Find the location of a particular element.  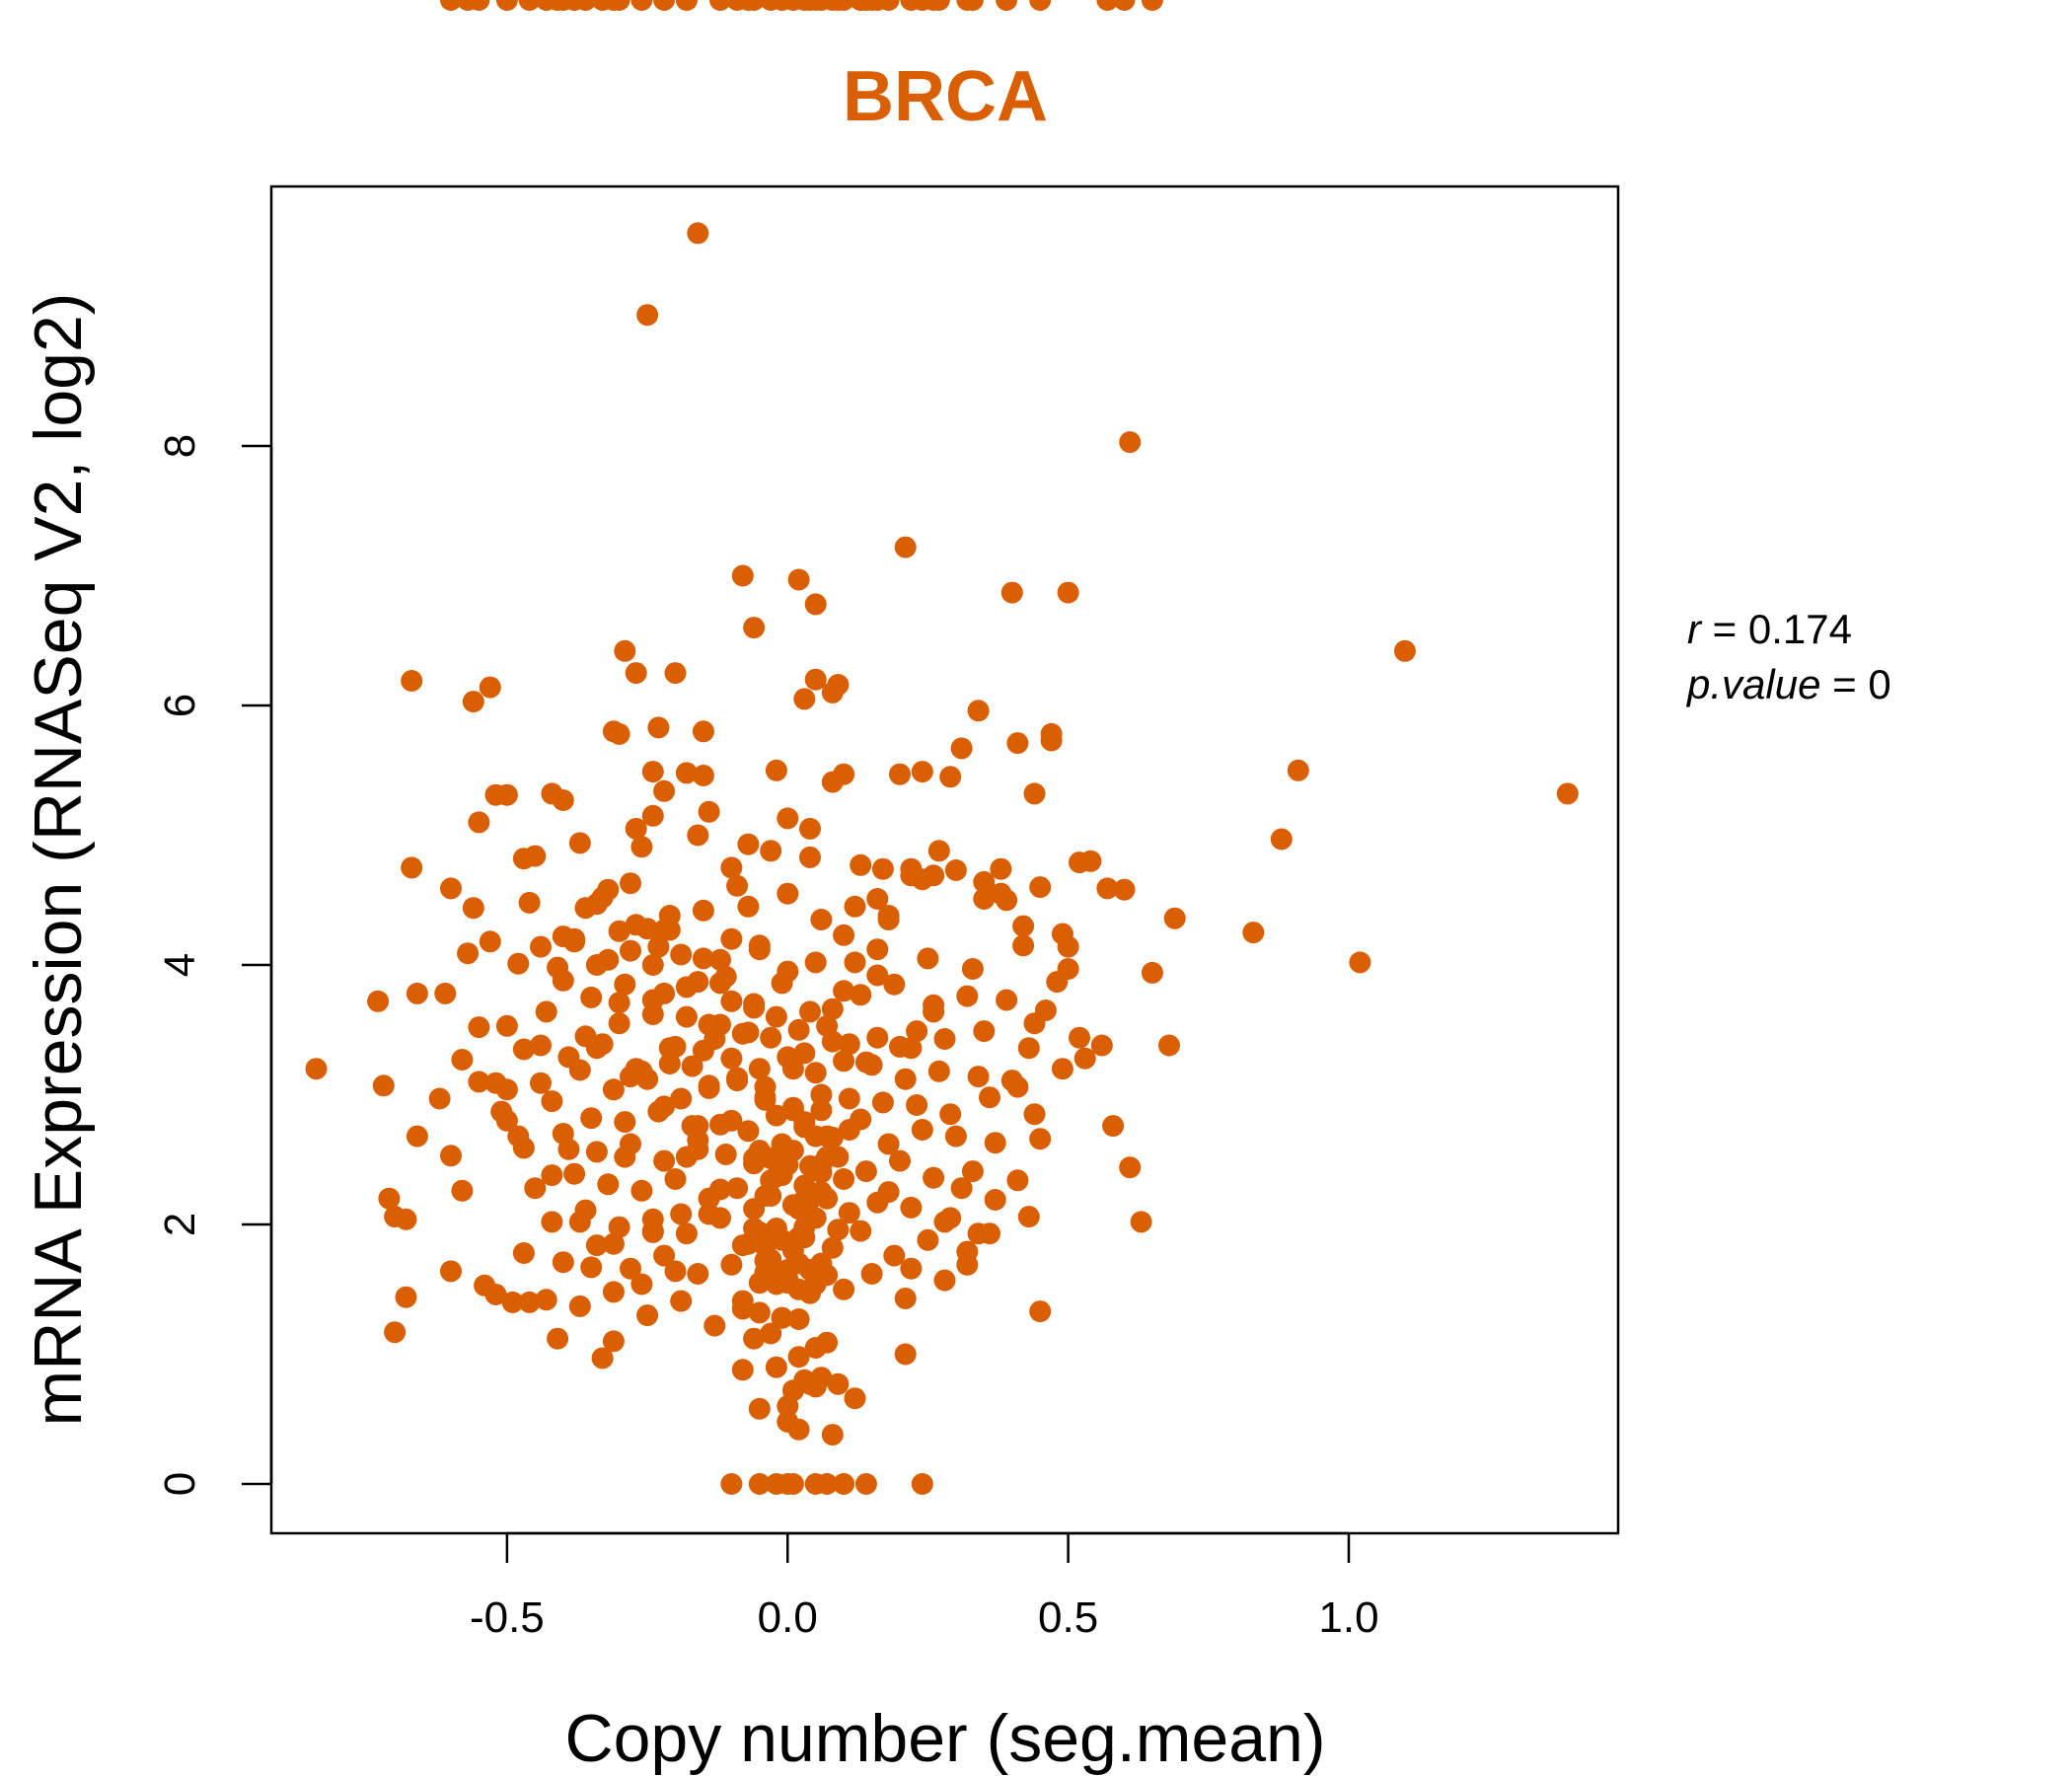

r-value: 0.174 is located at coordinates (1800, 629).